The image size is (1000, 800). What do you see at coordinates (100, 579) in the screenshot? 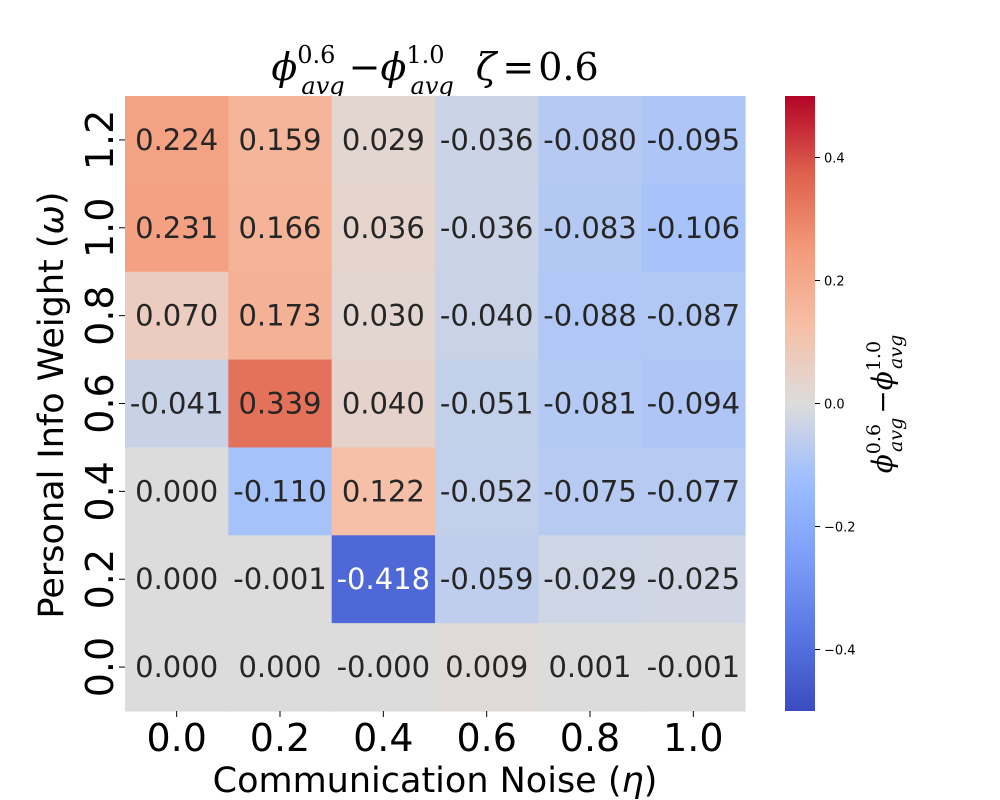
I see `y-tick-label: 0.2` at bounding box center [100, 579].